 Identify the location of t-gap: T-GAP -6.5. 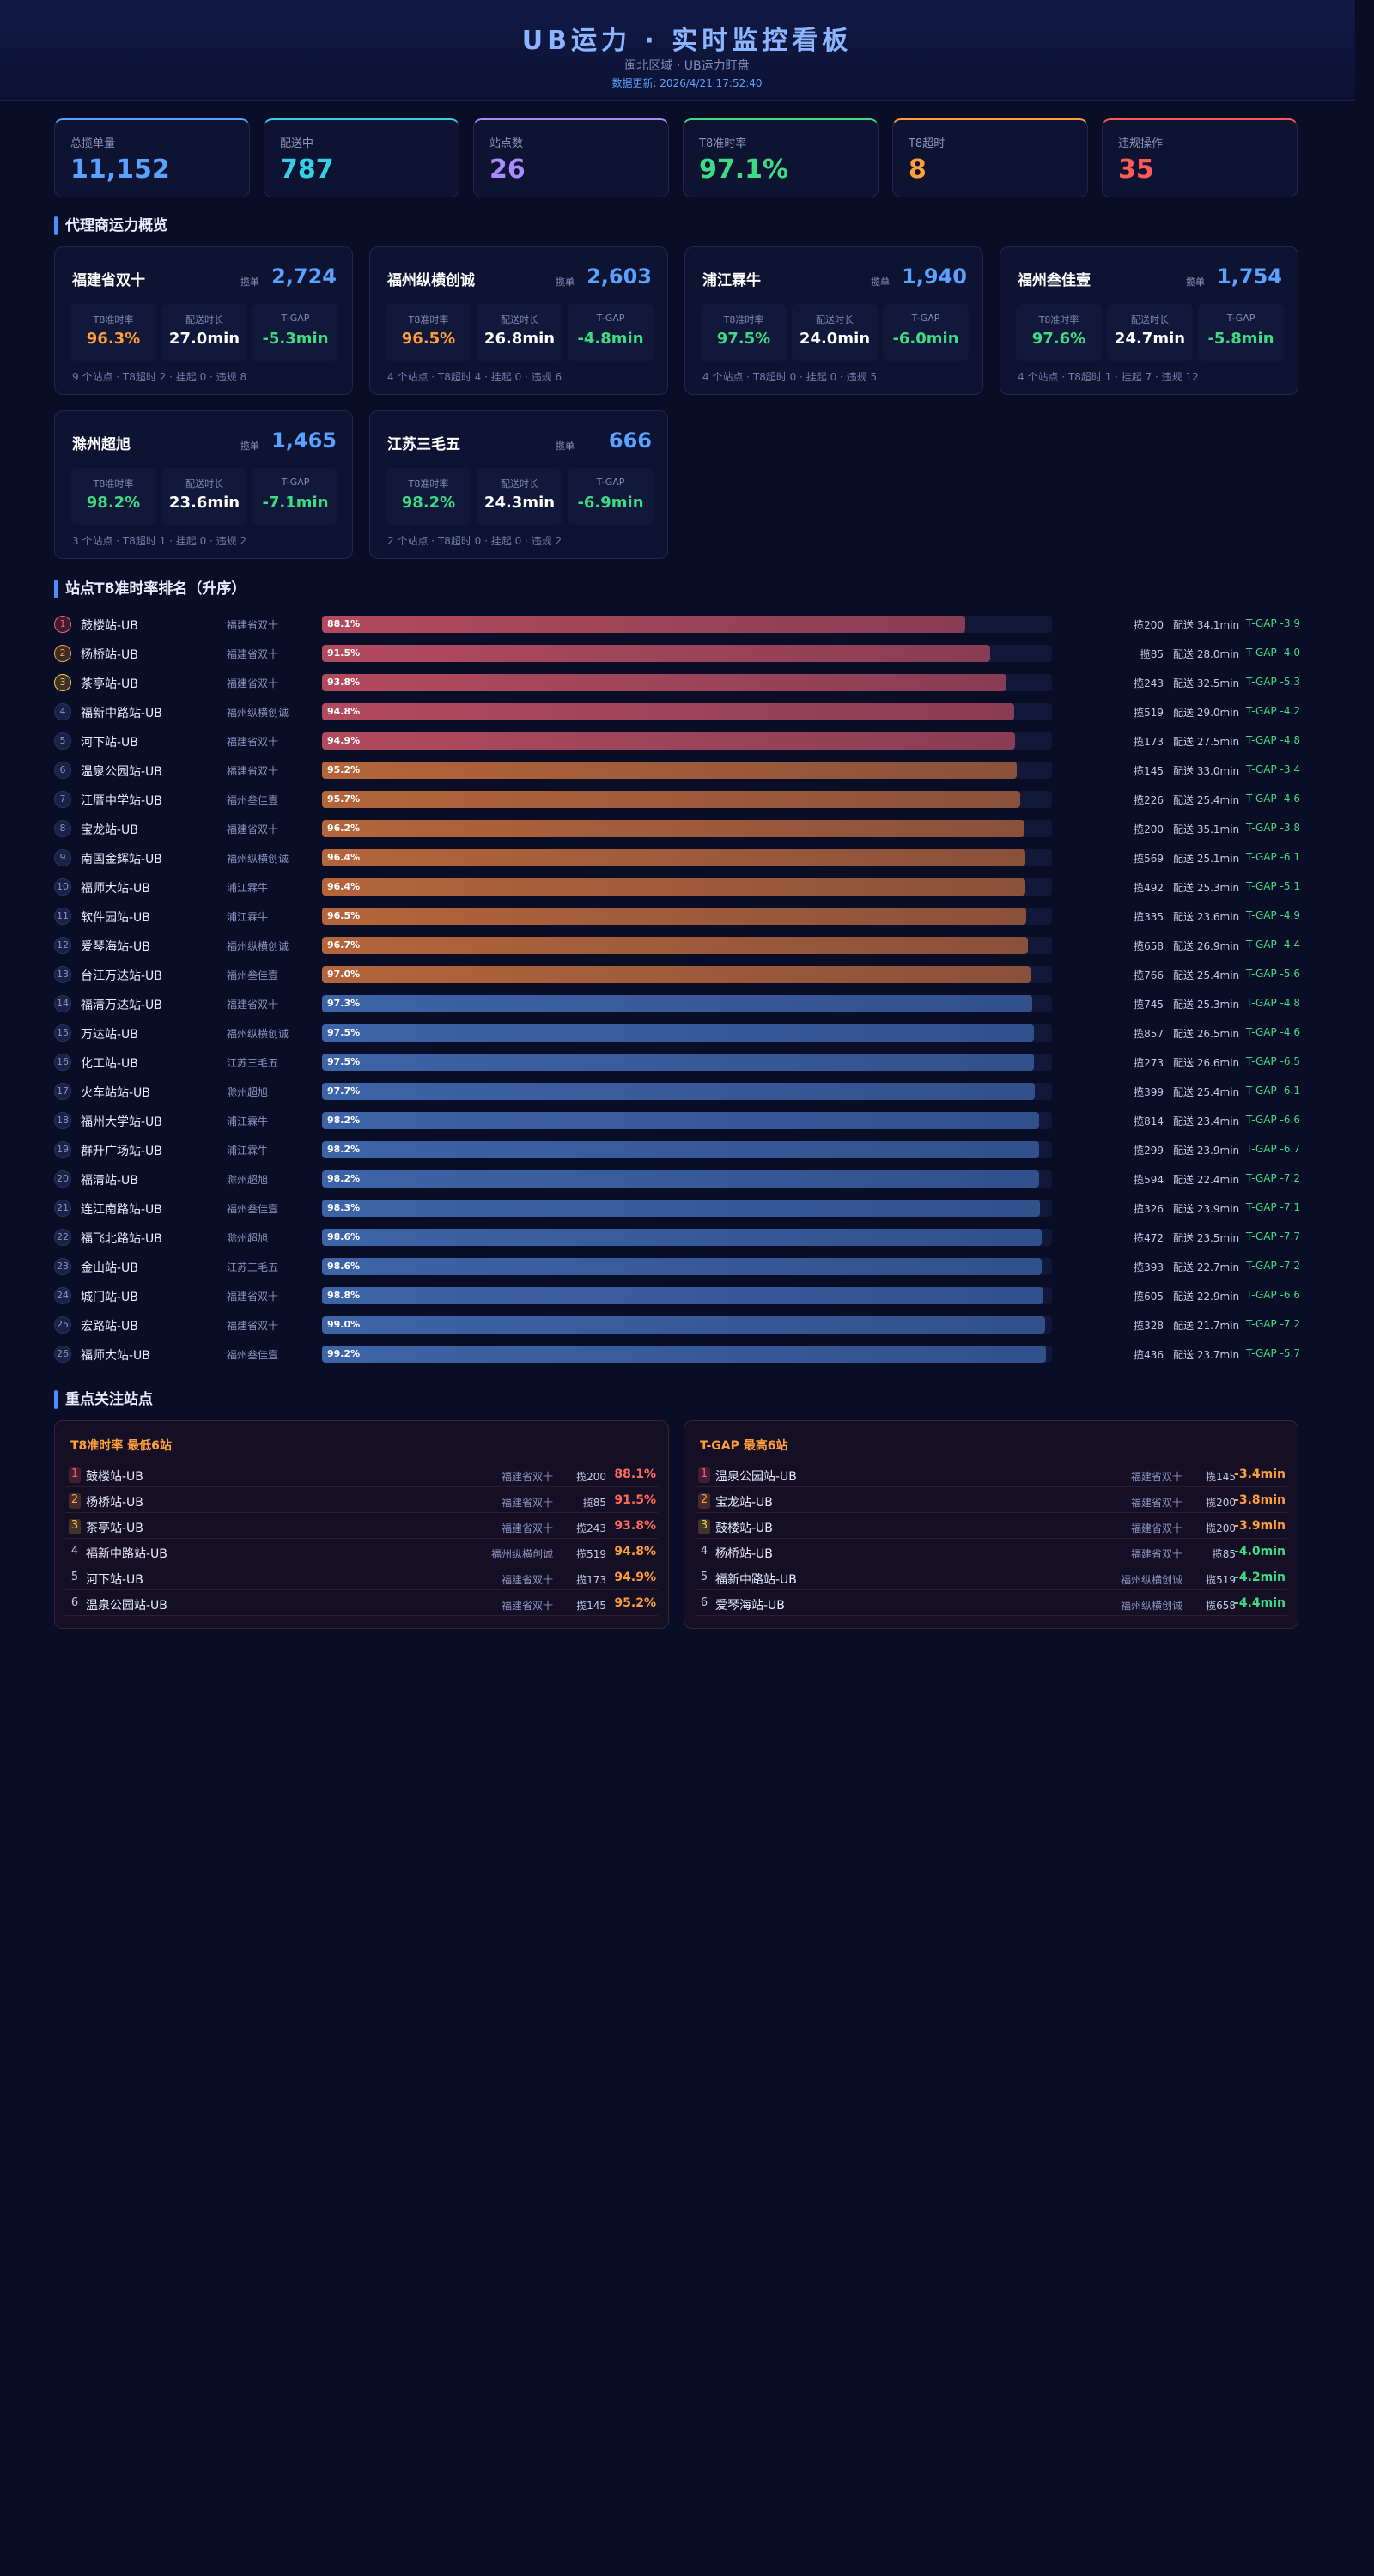
(1273, 1061).